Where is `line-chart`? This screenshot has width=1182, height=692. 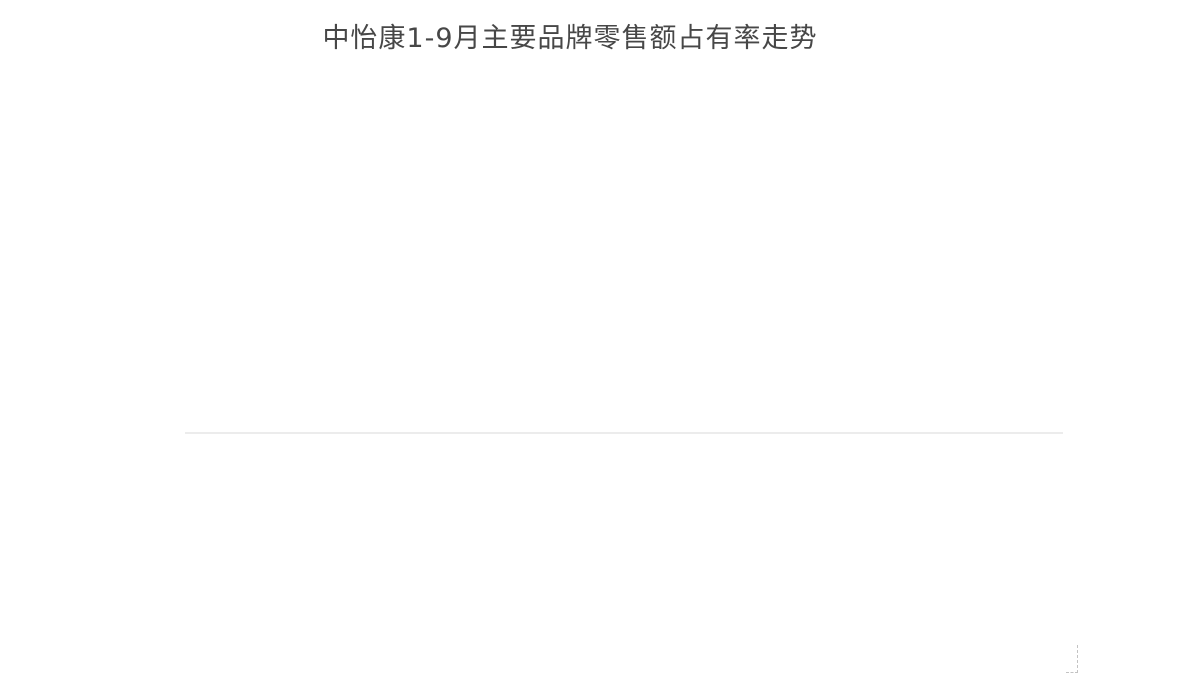 line-chart is located at coordinates (624, 433).